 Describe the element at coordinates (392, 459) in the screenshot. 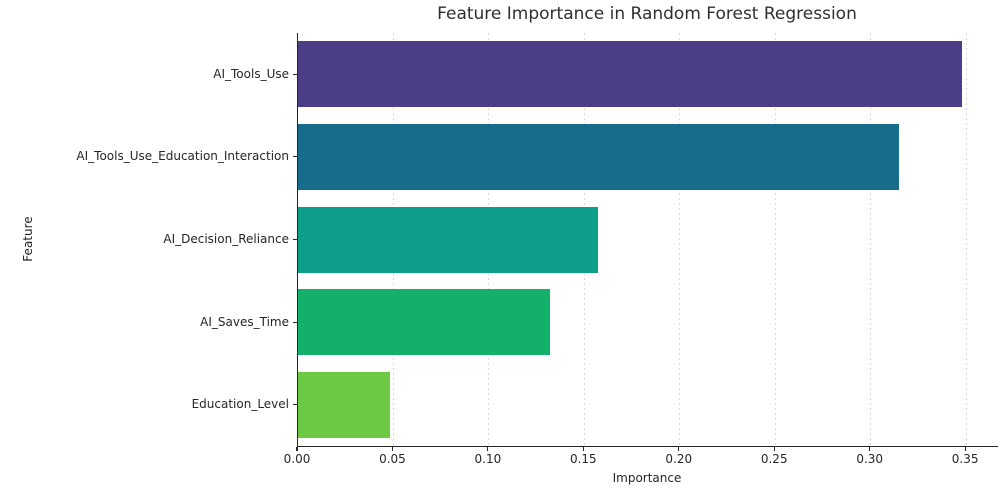

I see `x-tick-label: 0.05` at that location.